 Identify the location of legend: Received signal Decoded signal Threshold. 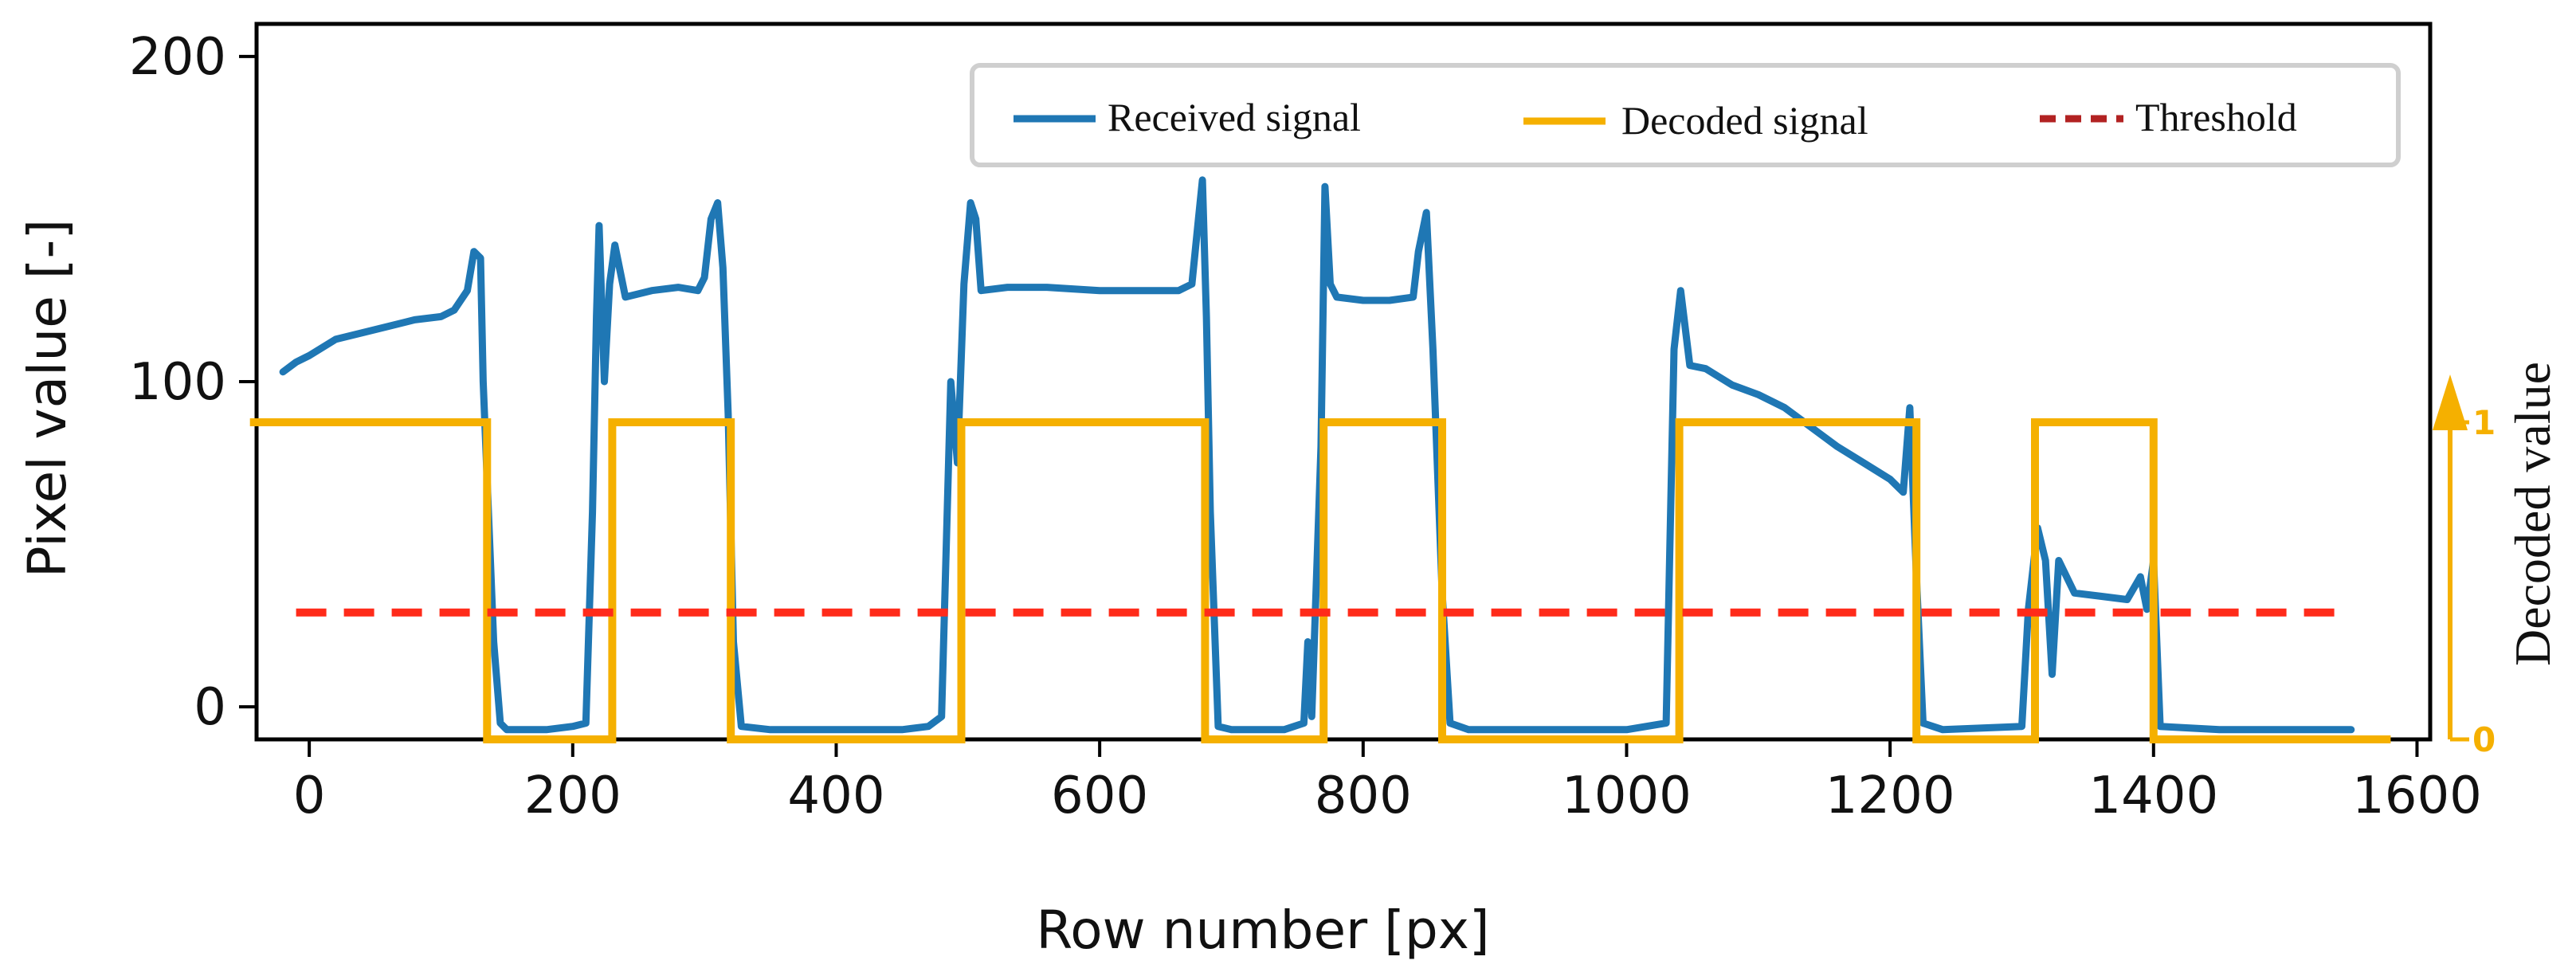
(1686, 115).